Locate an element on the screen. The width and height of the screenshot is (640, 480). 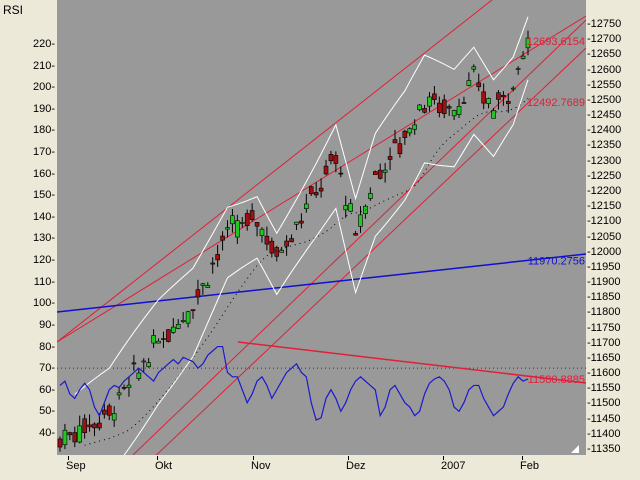
left-axis-tick: 150- is located at coordinates (43, 195).